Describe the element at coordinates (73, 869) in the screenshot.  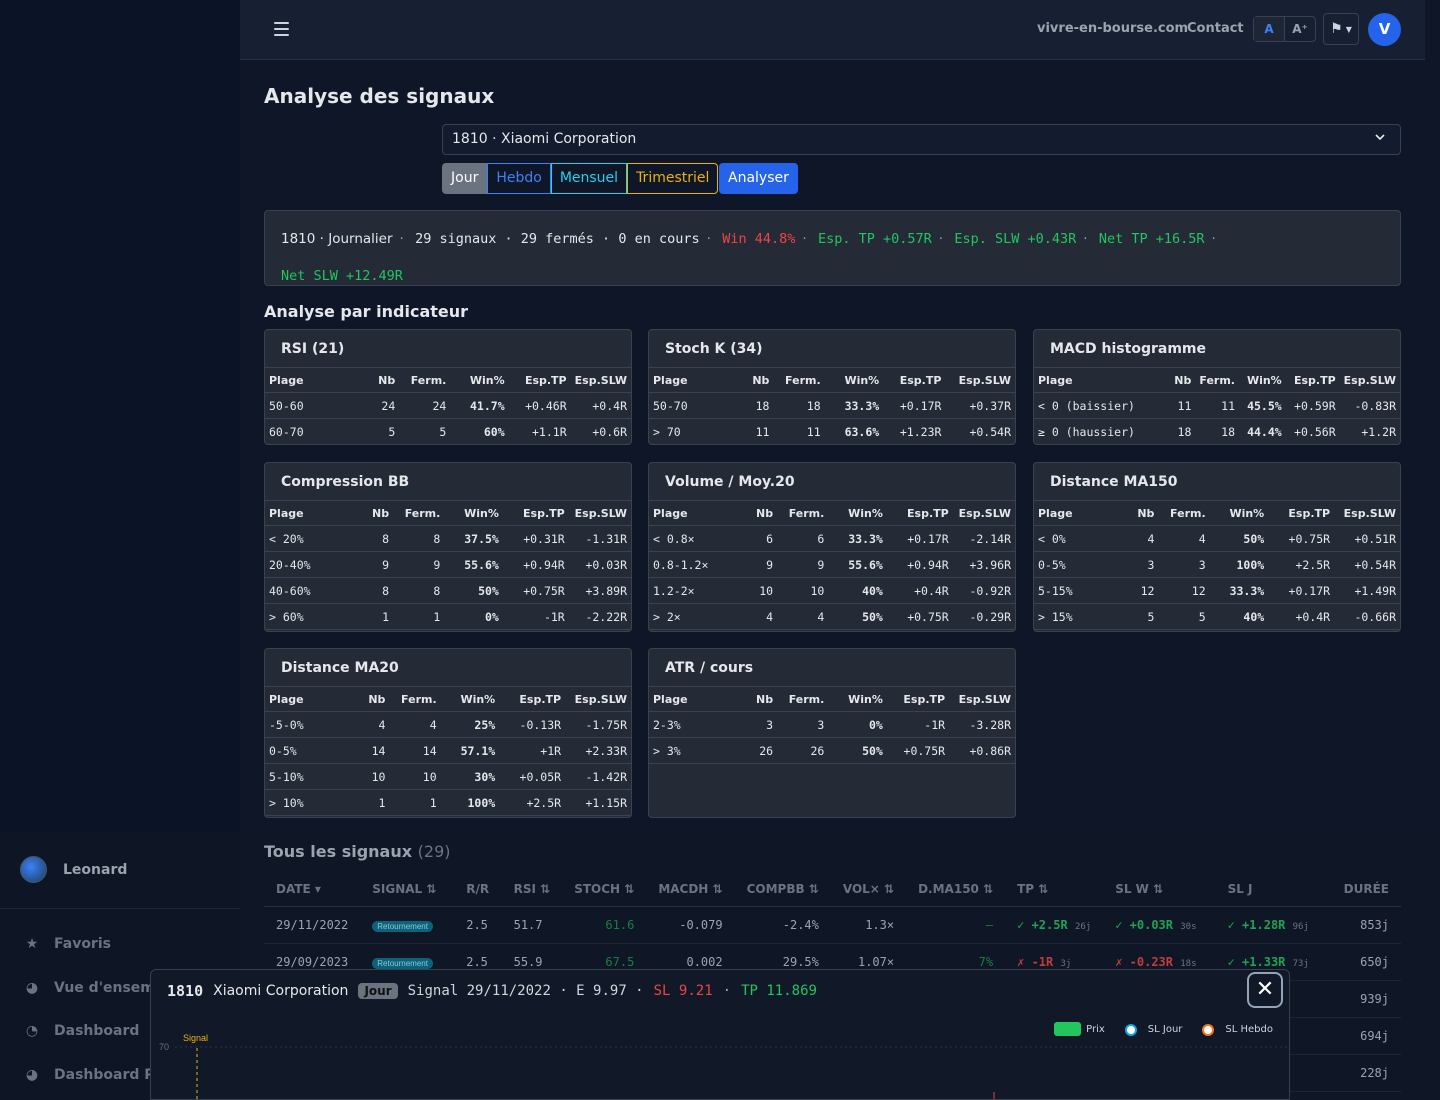
I see `brand: Leonard` at that location.